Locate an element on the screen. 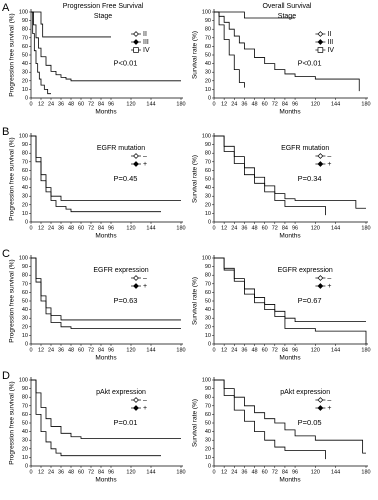 The height and width of the screenshot is (500, 378). p-value: P=0.67 is located at coordinates (310, 300).